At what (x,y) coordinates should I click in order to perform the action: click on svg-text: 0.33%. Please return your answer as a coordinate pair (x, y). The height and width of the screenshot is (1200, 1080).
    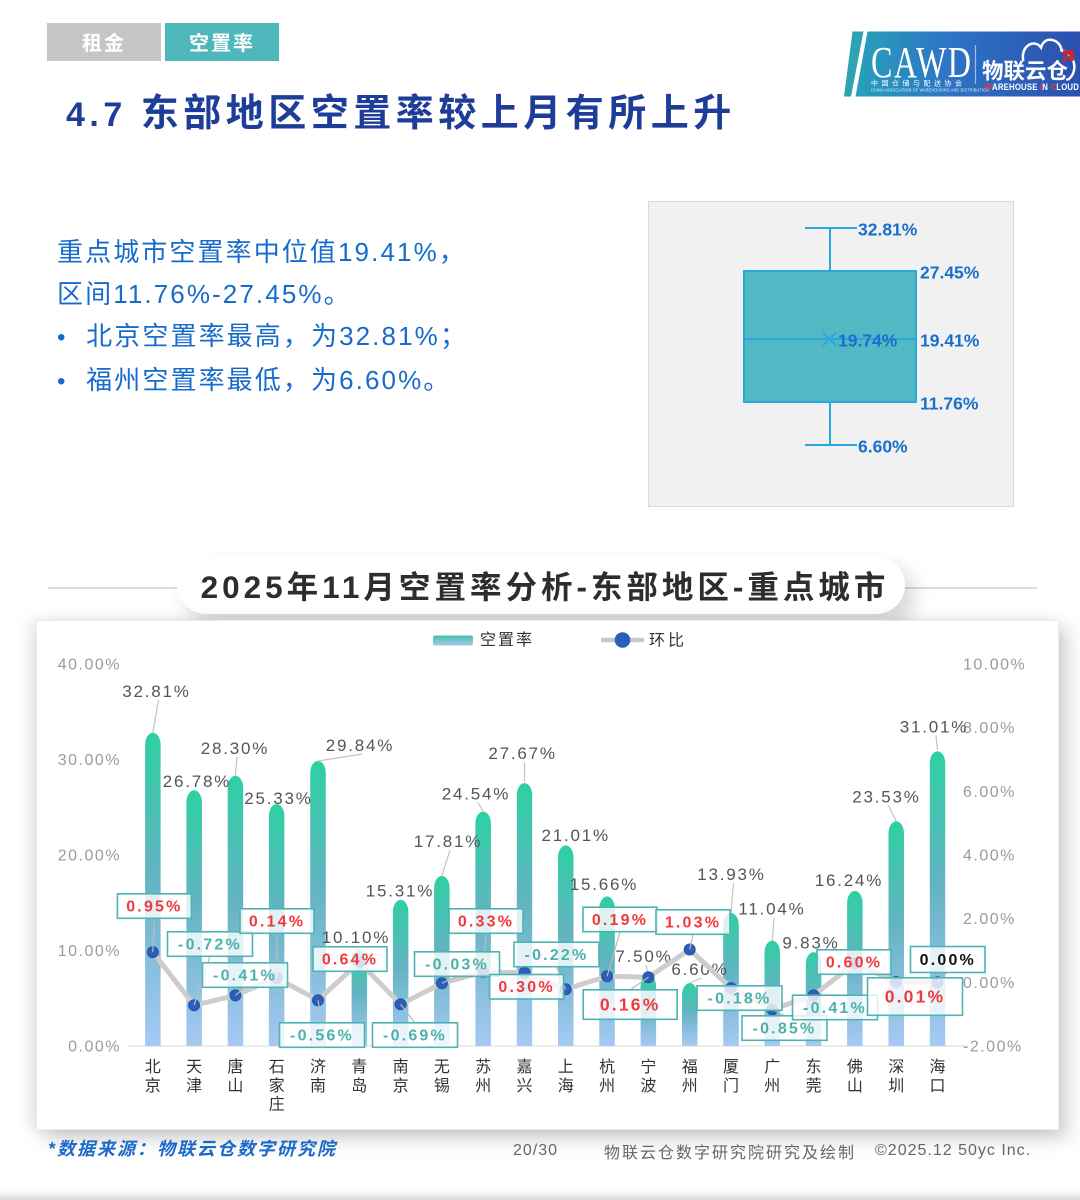
    Looking at the image, I should click on (486, 921).